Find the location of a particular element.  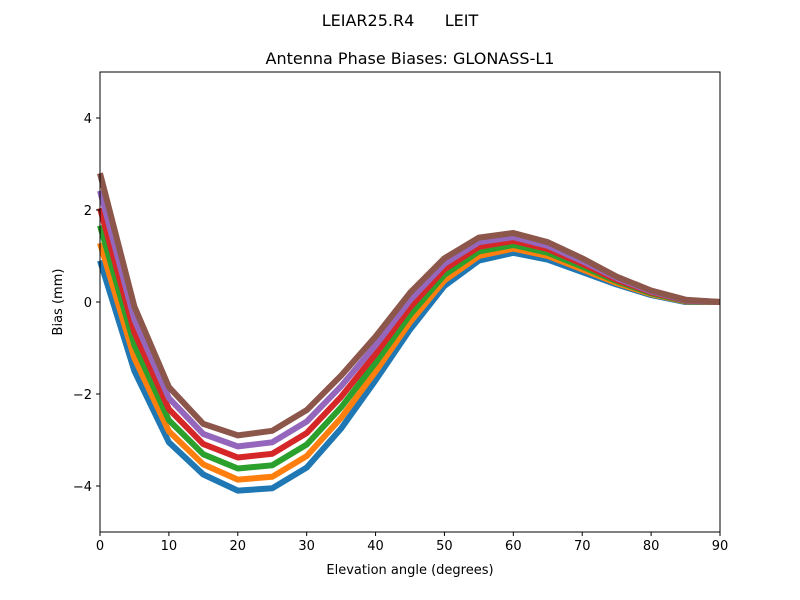

x-axis-label: Elevation angle (degrees) is located at coordinates (409, 570).